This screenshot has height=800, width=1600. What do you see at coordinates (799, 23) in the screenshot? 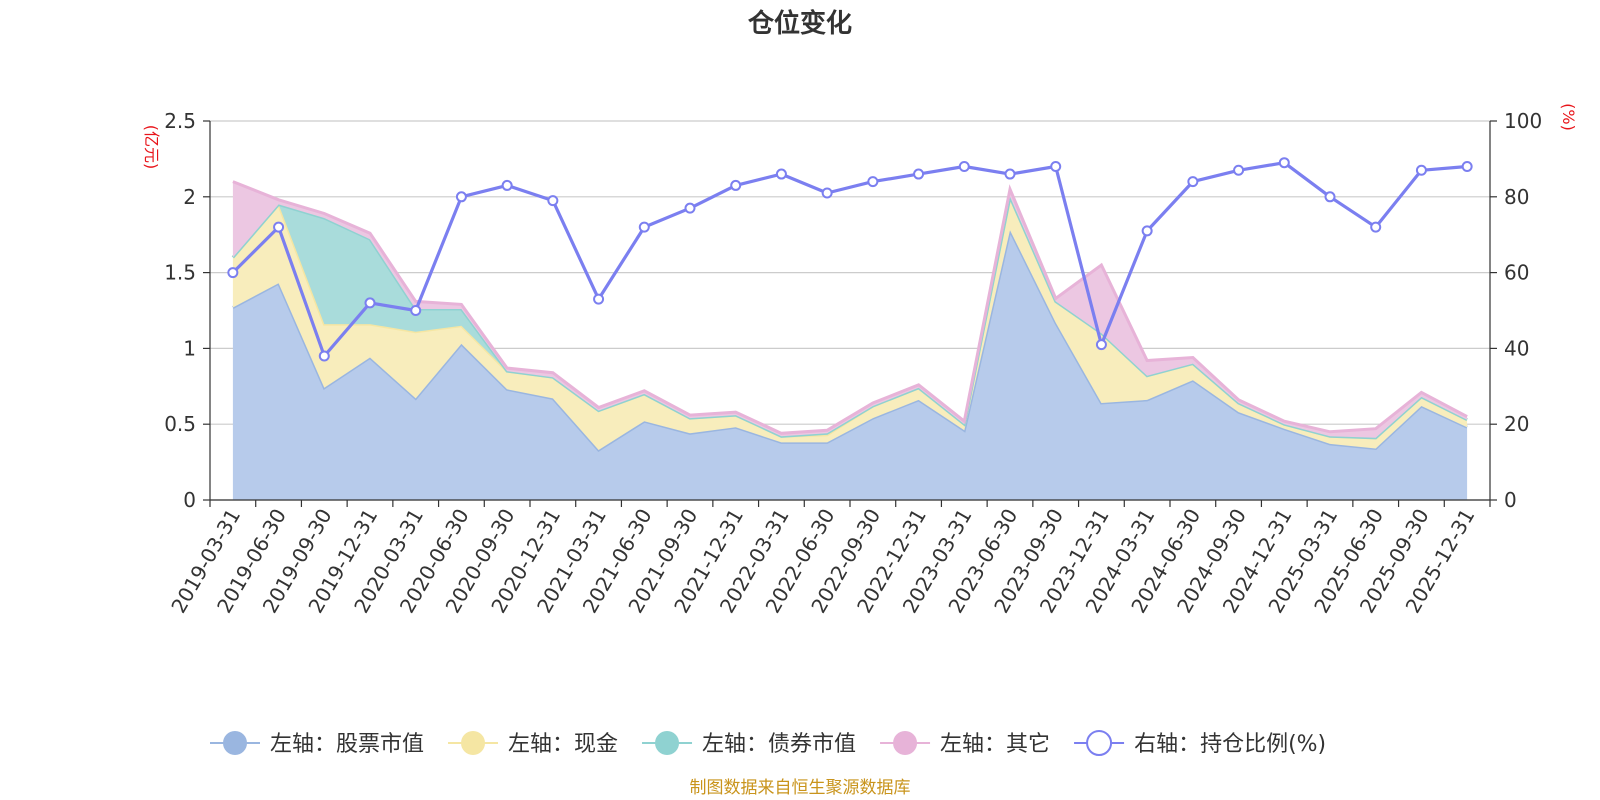
I see `chart-title: 仓位变化` at bounding box center [799, 23].